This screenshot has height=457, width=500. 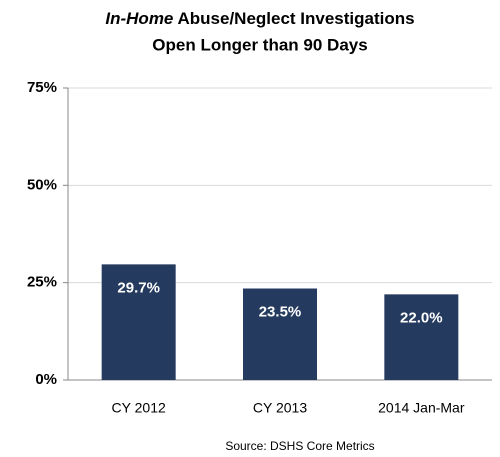 I want to click on source-note: Source: DSHS Core Metrics, so click(x=299, y=446).